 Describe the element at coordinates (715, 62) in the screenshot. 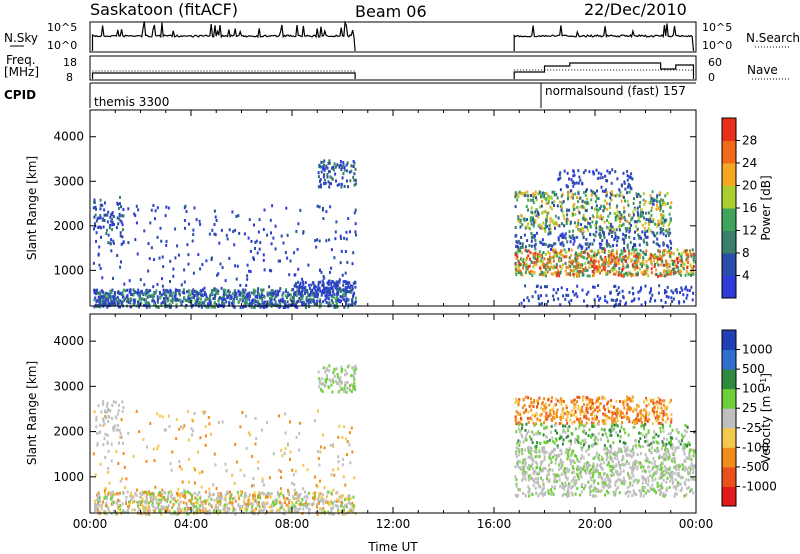

I see `nave-tick-top: 60` at that location.